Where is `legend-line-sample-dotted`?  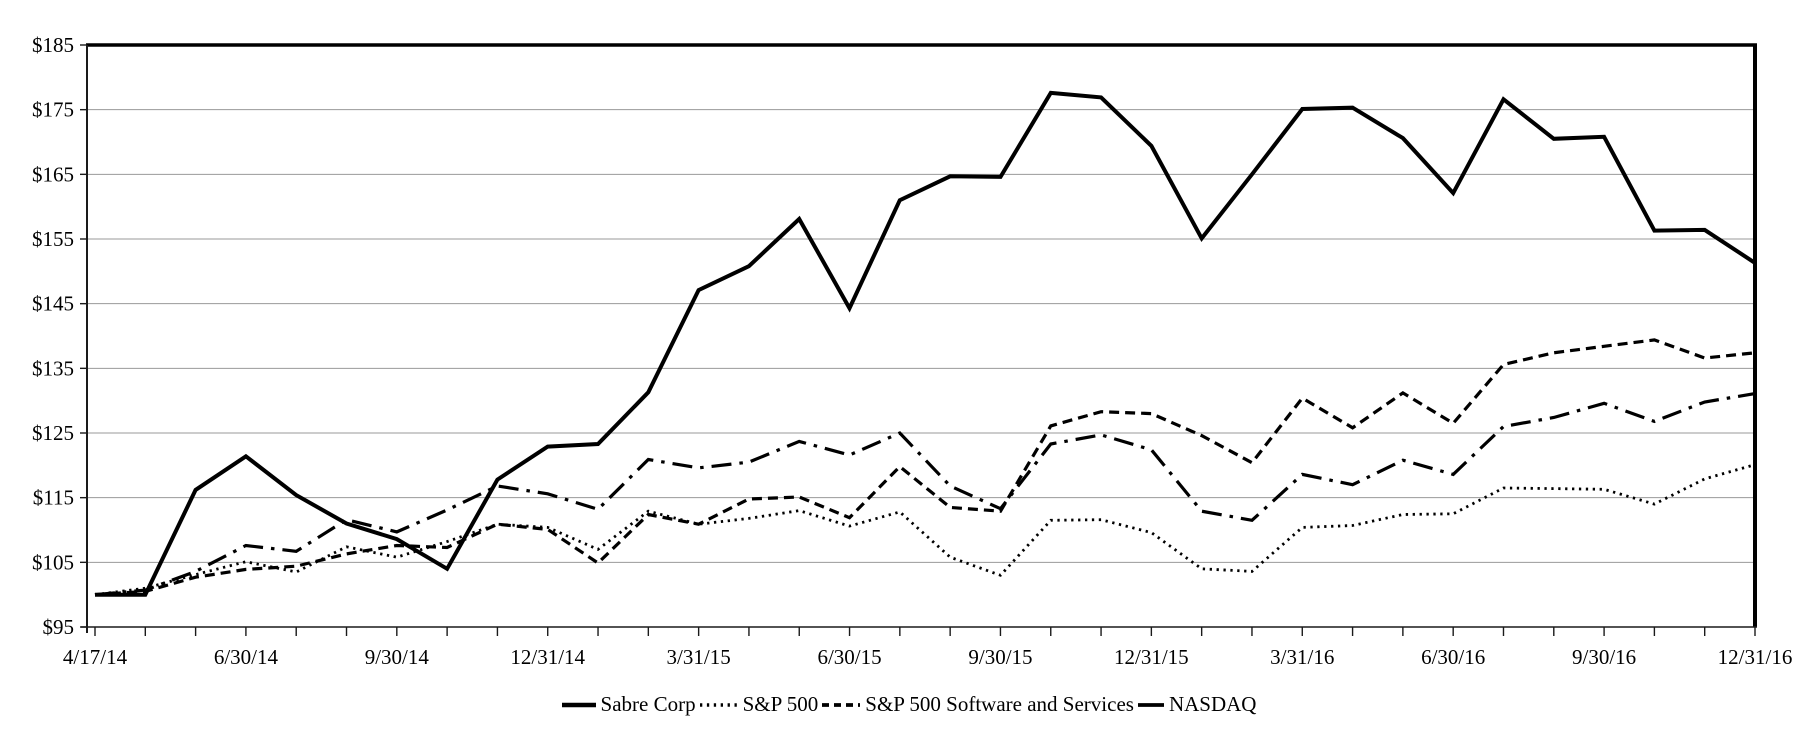
legend-line-sample-dotted is located at coordinates (718, 704).